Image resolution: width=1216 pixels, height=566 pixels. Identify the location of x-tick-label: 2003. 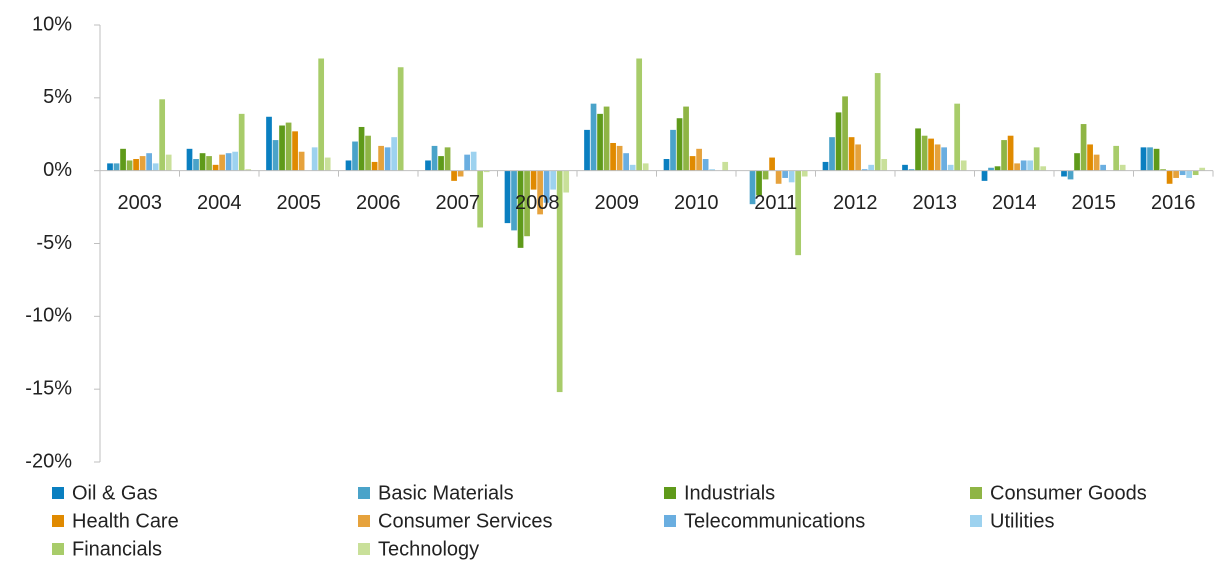
(140, 203).